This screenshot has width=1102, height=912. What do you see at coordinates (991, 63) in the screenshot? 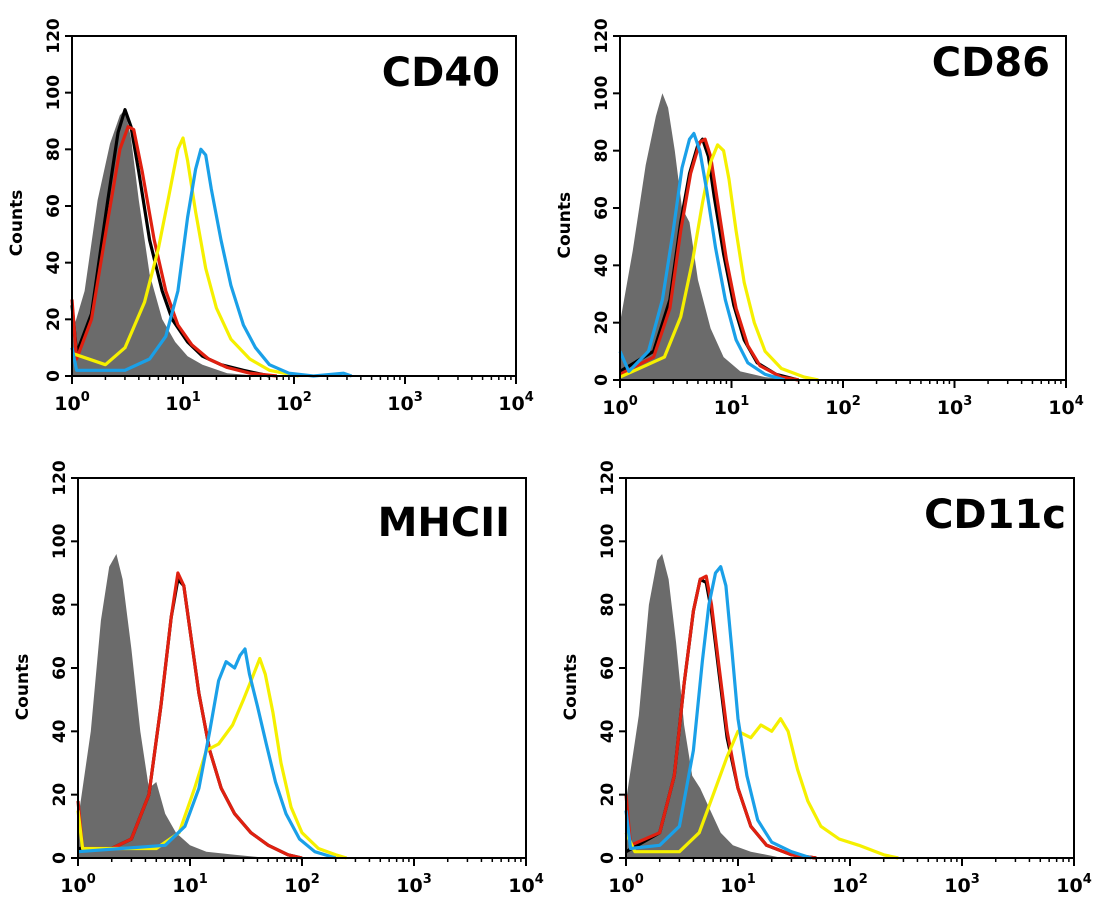
I see `panel-title: CD86` at bounding box center [991, 63].